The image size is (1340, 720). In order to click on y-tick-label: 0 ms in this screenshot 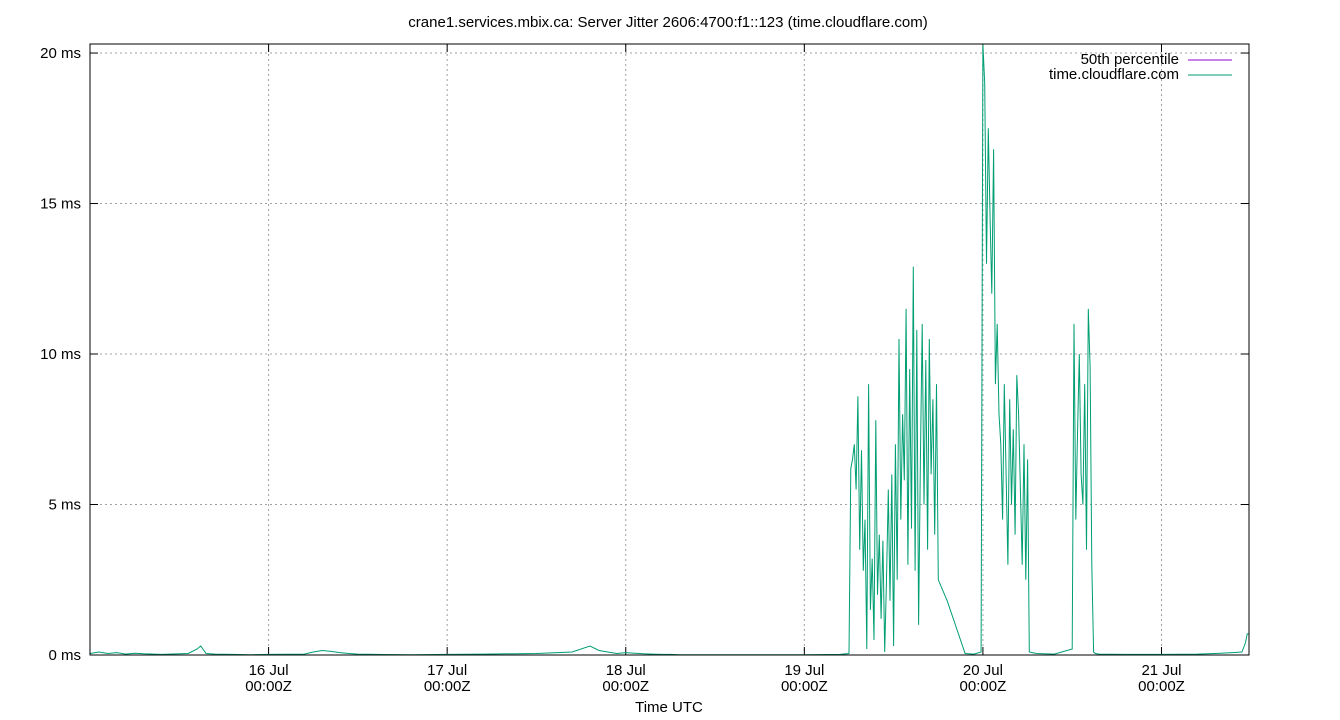, I will do `click(64, 655)`.